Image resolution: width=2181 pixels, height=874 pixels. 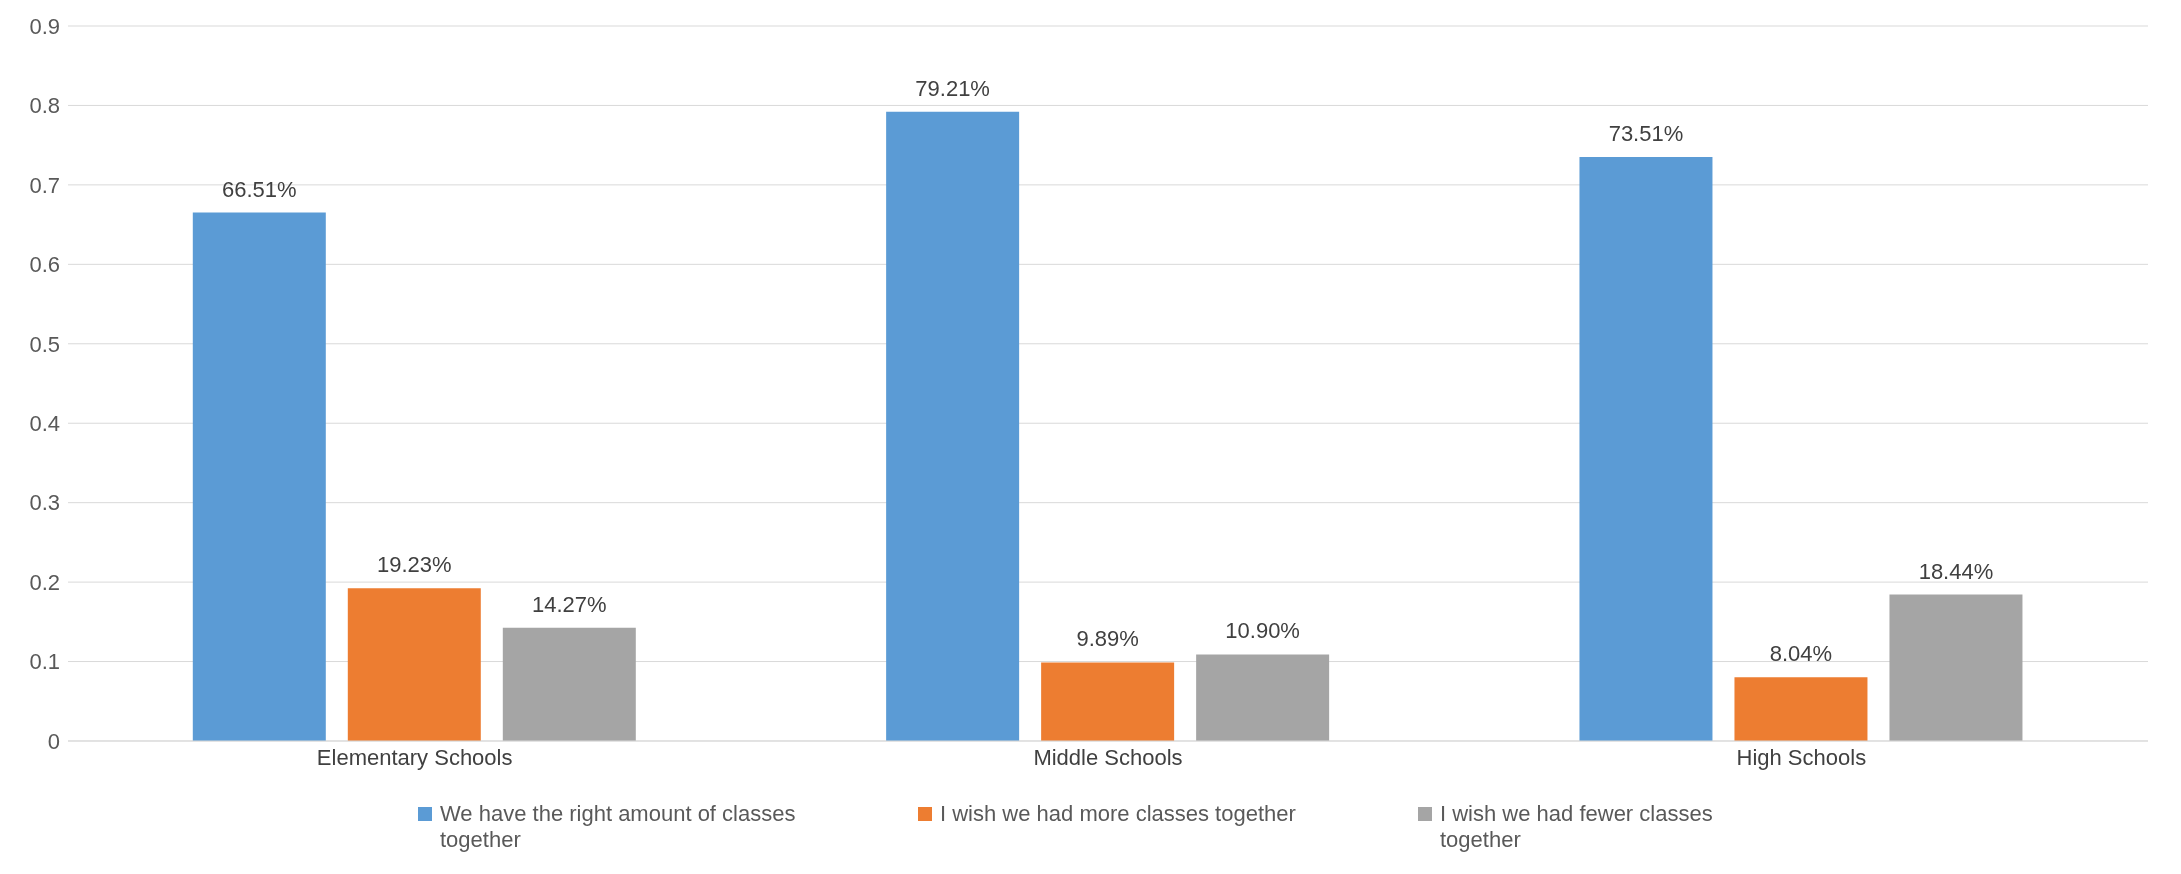 I want to click on y-tick-label: 0.7, so click(x=44, y=185).